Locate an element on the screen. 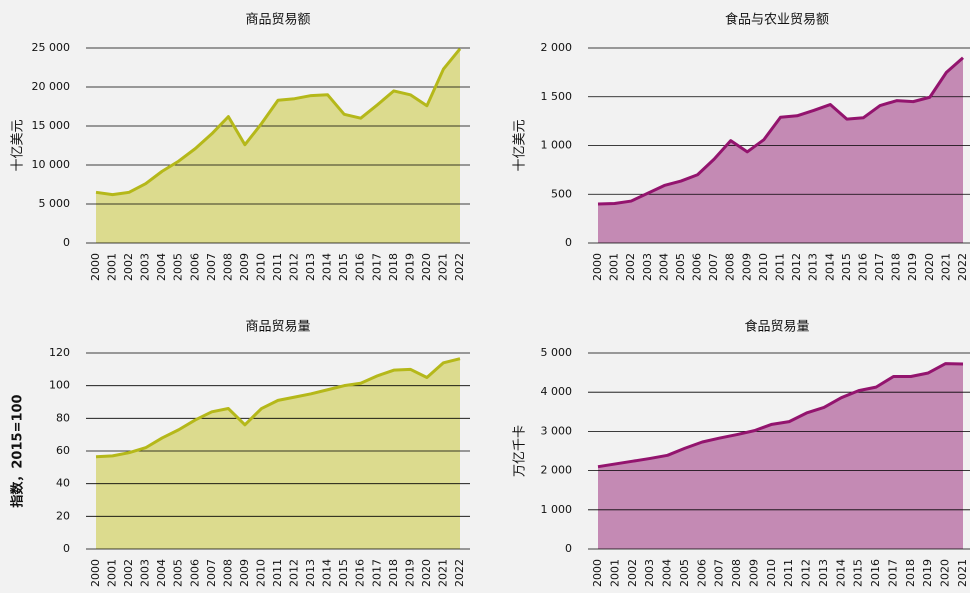 Image resolution: width=970 pixels, height=593 pixels. chart-title: 食品与农业贸易额 is located at coordinates (777, 20).